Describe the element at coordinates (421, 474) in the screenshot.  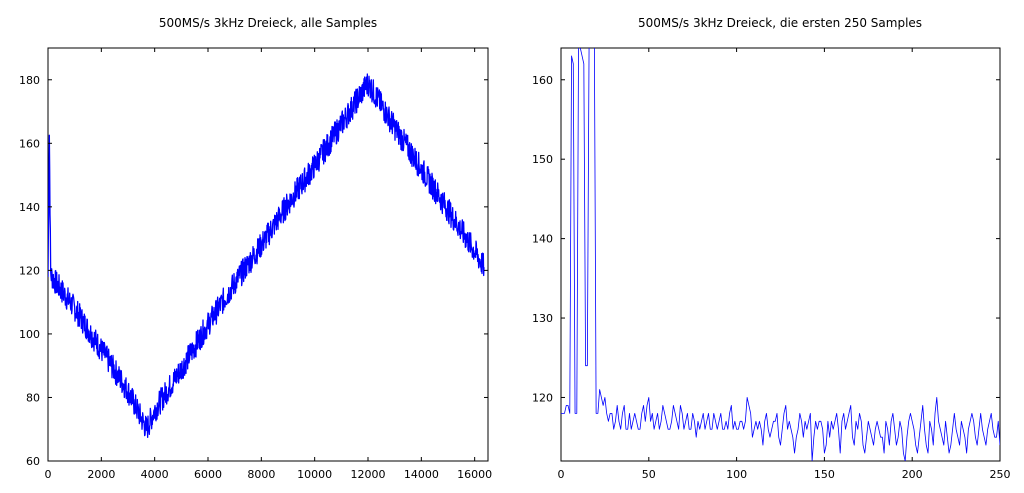
I see `x-tick-label: 14000` at that location.